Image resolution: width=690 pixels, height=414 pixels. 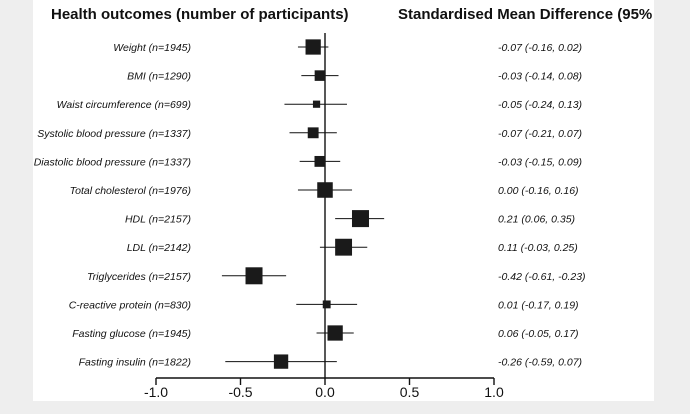 I want to click on outcome-label: LDL (n=2142), so click(x=159, y=248).